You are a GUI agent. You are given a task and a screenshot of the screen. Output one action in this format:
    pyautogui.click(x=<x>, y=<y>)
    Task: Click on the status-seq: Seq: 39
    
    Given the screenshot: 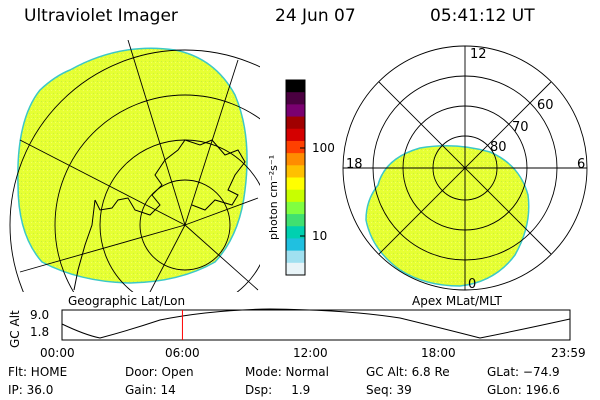 What is the action you would take?
    pyautogui.click(x=389, y=390)
    